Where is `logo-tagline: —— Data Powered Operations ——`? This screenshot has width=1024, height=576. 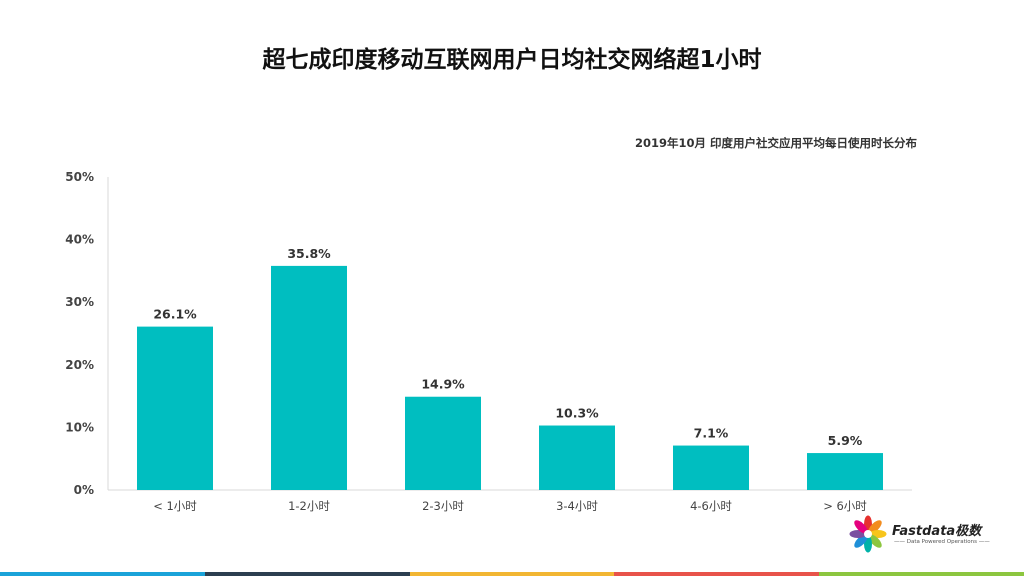 logo-tagline: —— Data Powered Operations —— is located at coordinates (942, 542).